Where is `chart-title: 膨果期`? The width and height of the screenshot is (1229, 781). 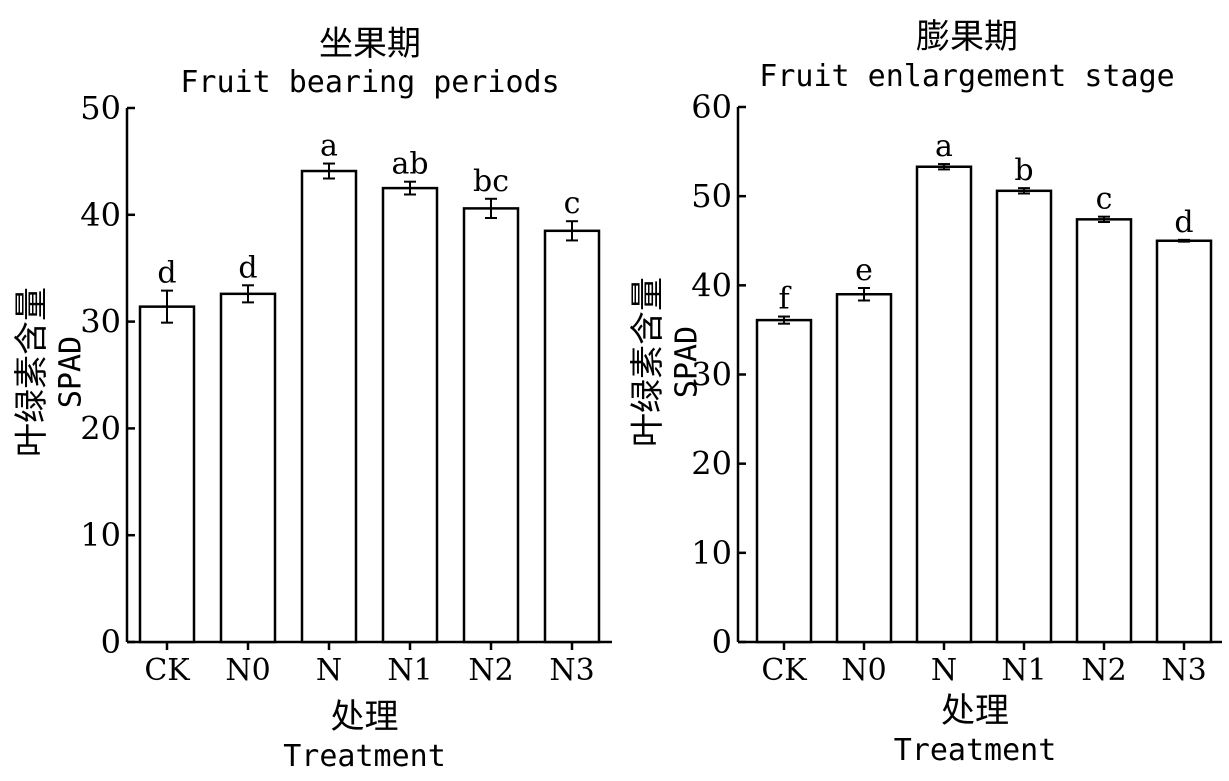
chart-title: 膨果期 is located at coordinates (967, 37).